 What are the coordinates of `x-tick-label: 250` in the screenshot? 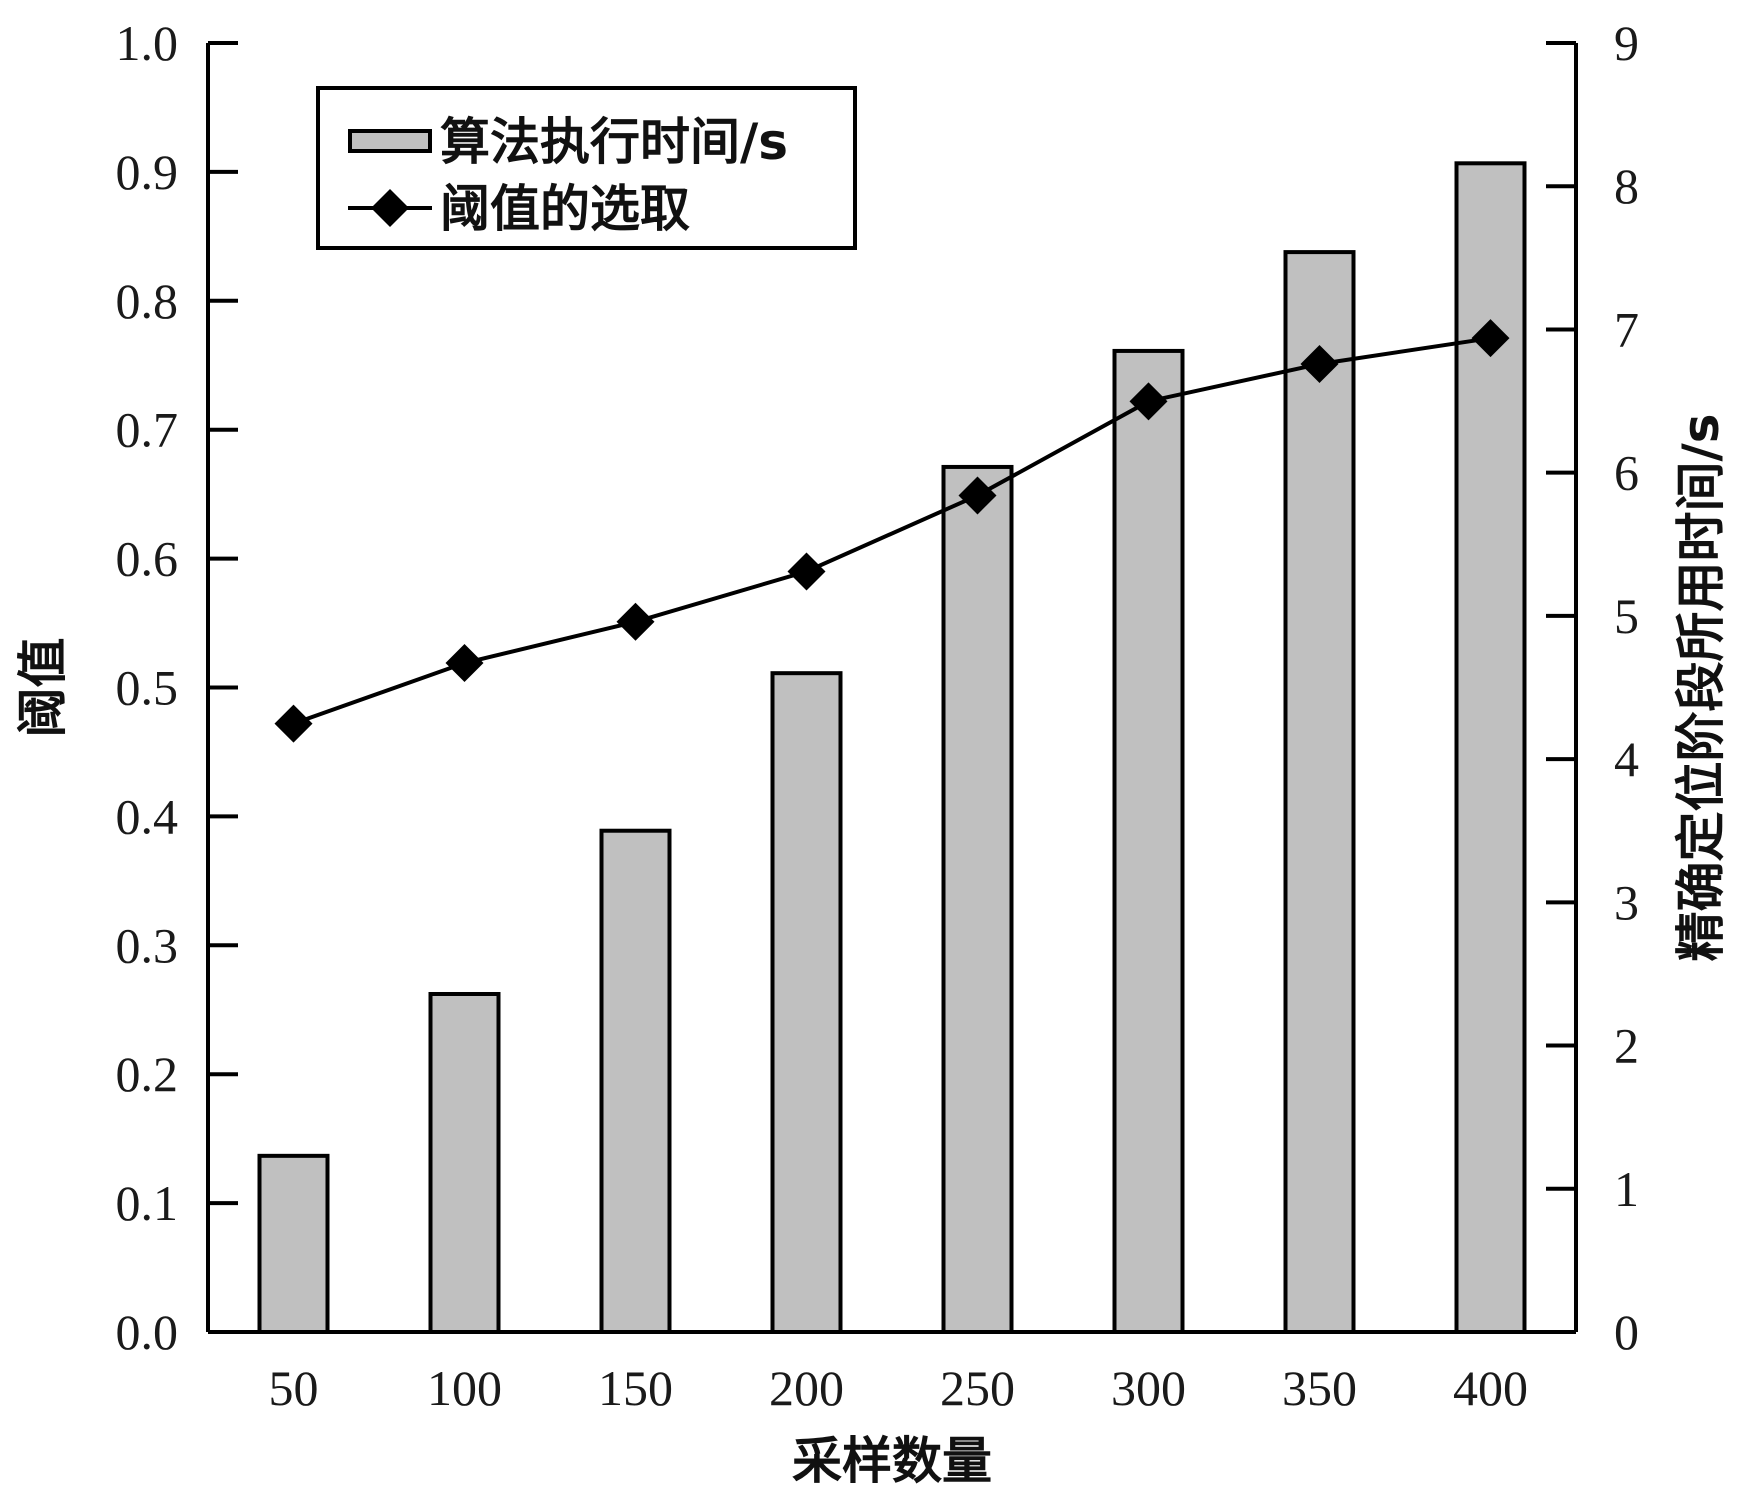 It's located at (977, 1388).